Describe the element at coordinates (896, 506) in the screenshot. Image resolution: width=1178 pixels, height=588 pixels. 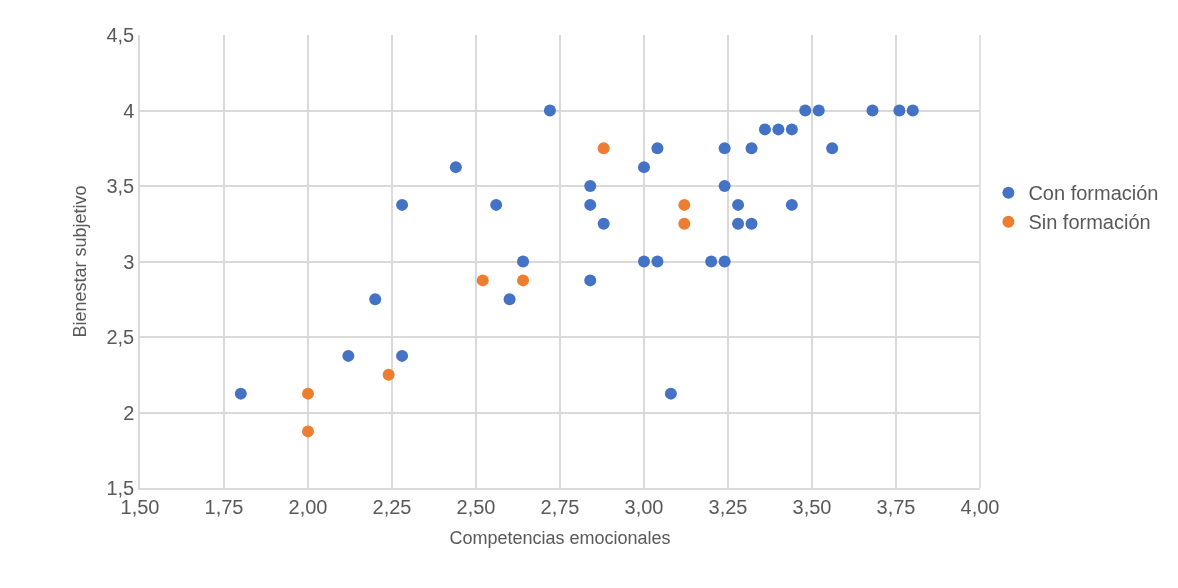
I see `x-tick-label: 3,75` at that location.